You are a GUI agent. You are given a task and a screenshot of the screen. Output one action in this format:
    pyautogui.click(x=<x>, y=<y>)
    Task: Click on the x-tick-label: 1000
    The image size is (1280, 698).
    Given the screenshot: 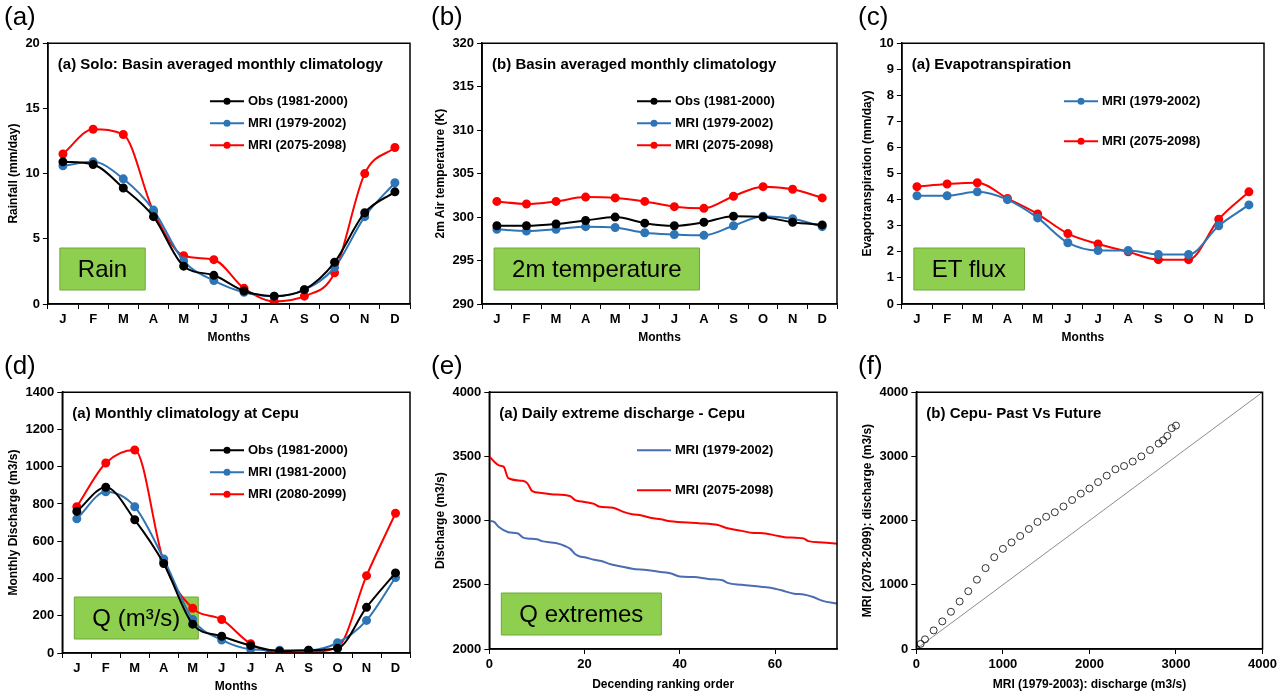 What is the action you would take?
    pyautogui.click(x=1003, y=664)
    